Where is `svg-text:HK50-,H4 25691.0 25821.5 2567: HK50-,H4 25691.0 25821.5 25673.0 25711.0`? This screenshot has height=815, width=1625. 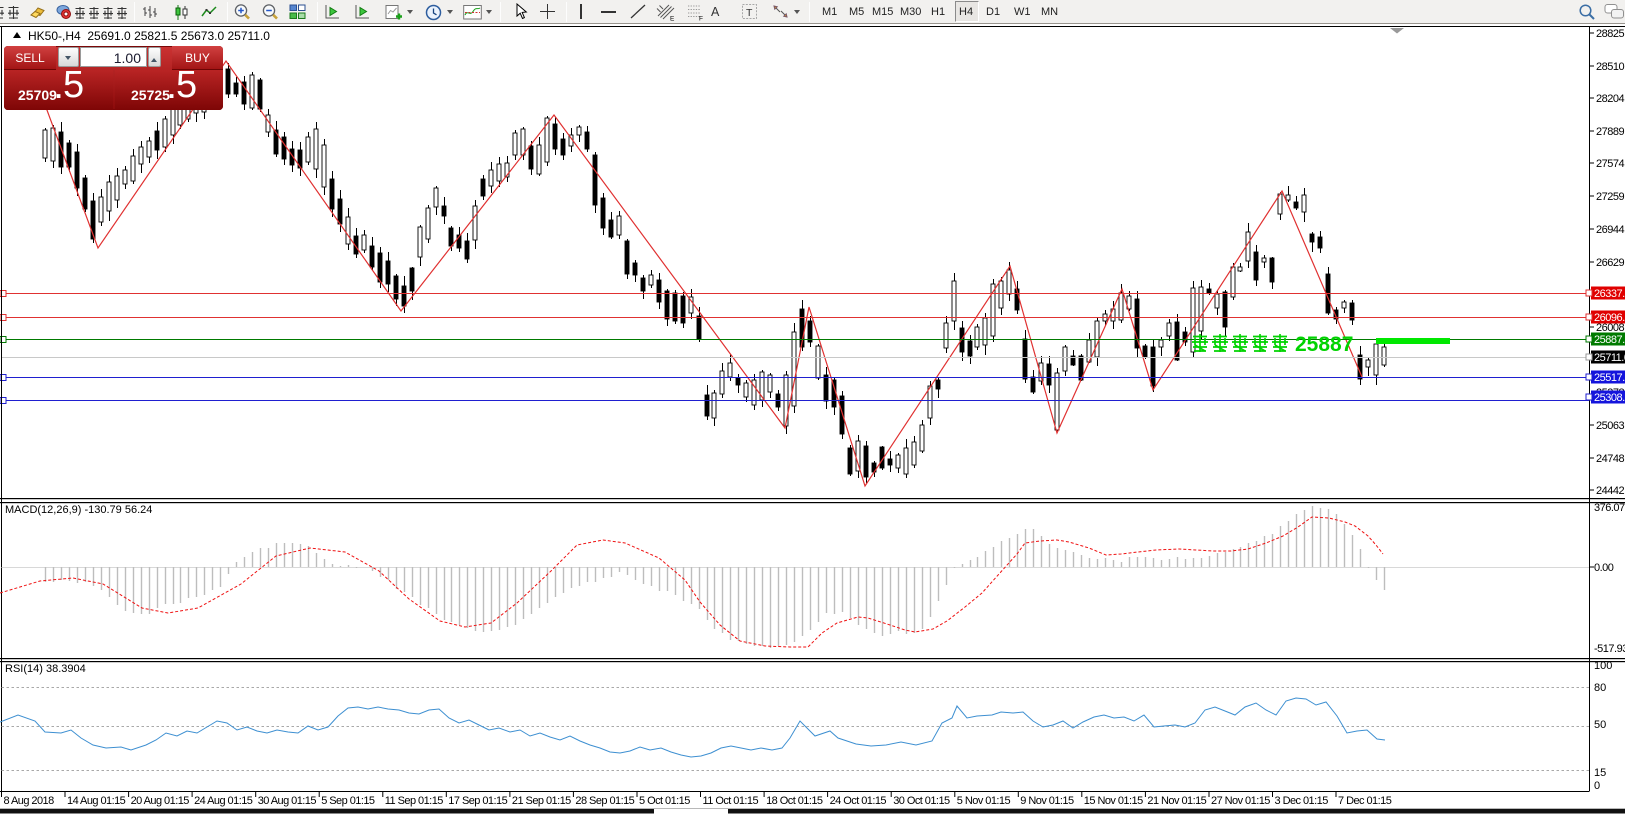
svg-text:HK50-,H4 25691.0 25821.5 2567: HK50-,H4 25691.0 25821.5 25673.0 25711.0 is located at coordinates (149, 36).